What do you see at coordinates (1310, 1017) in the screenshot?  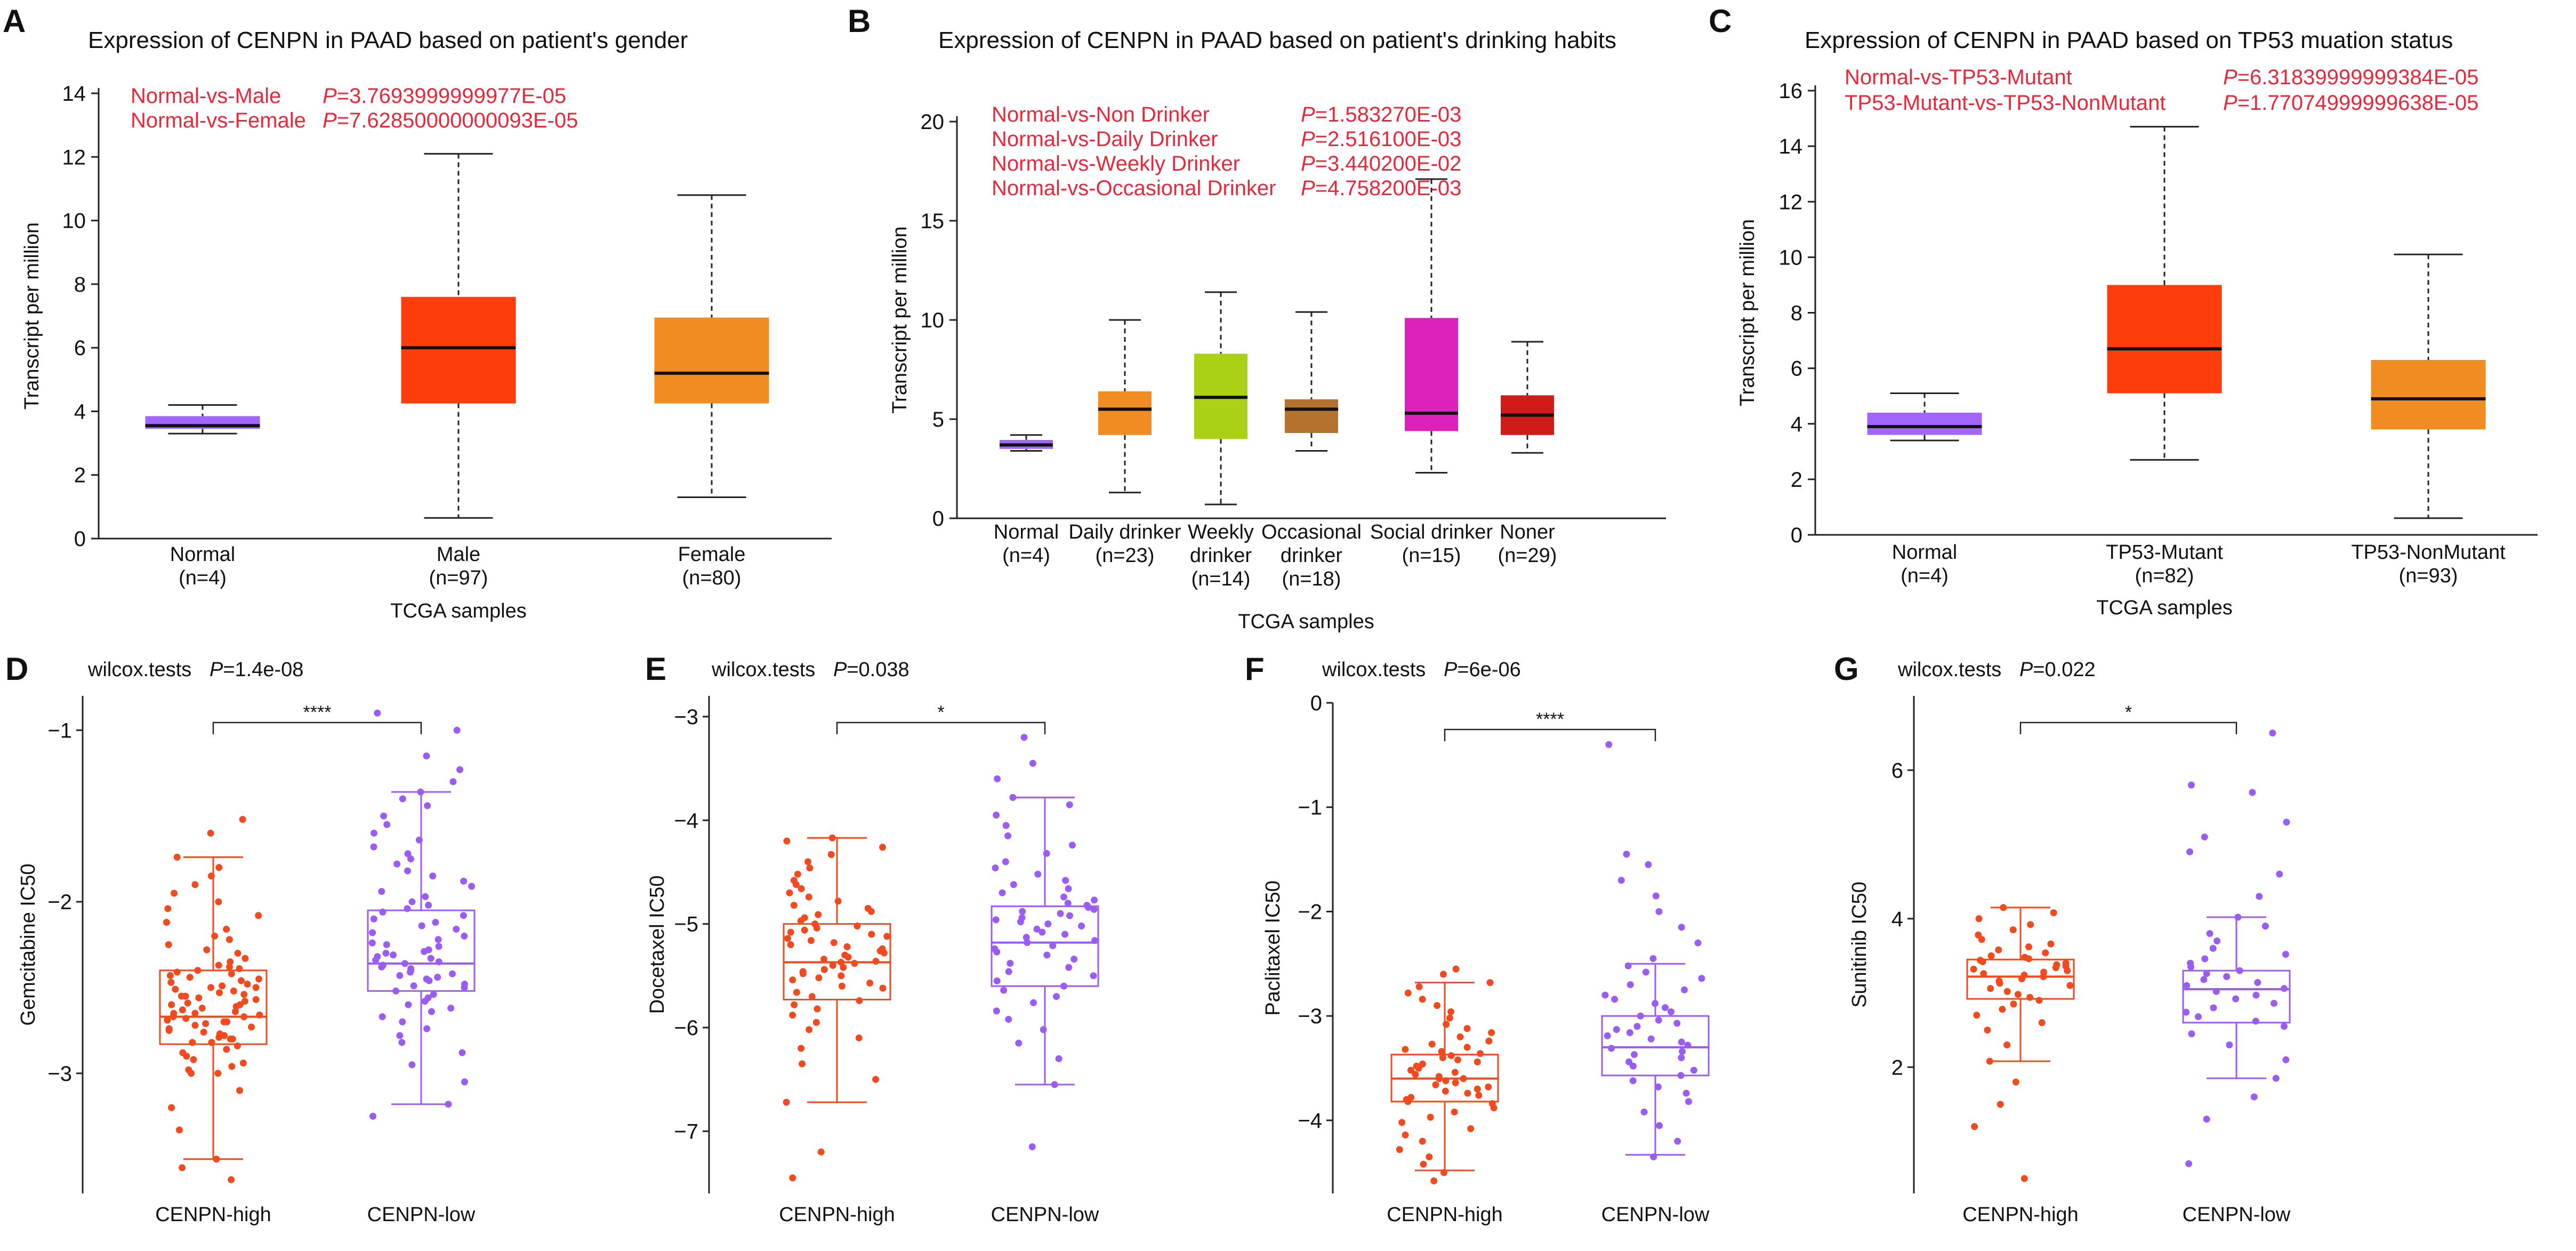 I see `y-tick-label: −3` at bounding box center [1310, 1017].